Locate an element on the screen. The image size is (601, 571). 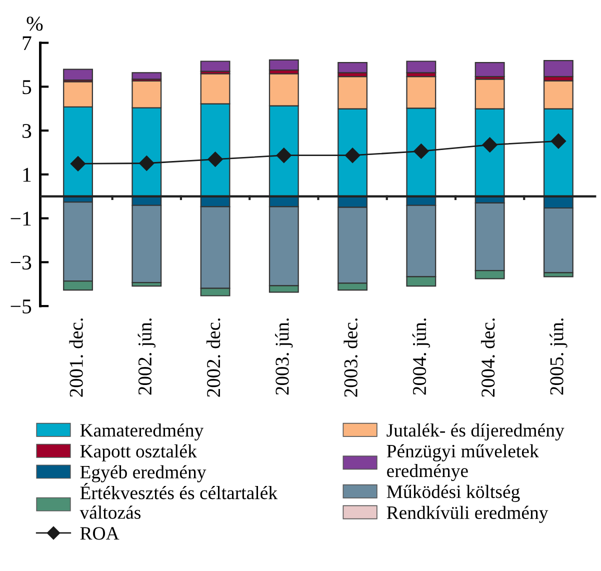
x-tick-label: 2003. jún. is located at coordinates (284, 356).